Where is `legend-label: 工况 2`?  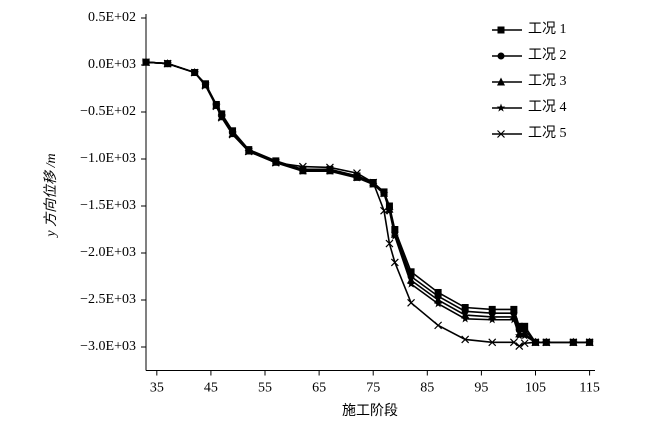
legend-label: 工况 2 is located at coordinates (547, 55).